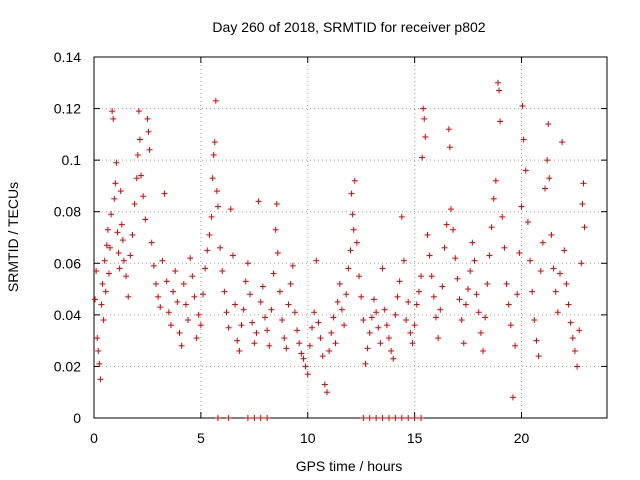 The height and width of the screenshot is (480, 640). Describe the element at coordinates (77, 418) in the screenshot. I see `y-tick-label: 0` at that location.